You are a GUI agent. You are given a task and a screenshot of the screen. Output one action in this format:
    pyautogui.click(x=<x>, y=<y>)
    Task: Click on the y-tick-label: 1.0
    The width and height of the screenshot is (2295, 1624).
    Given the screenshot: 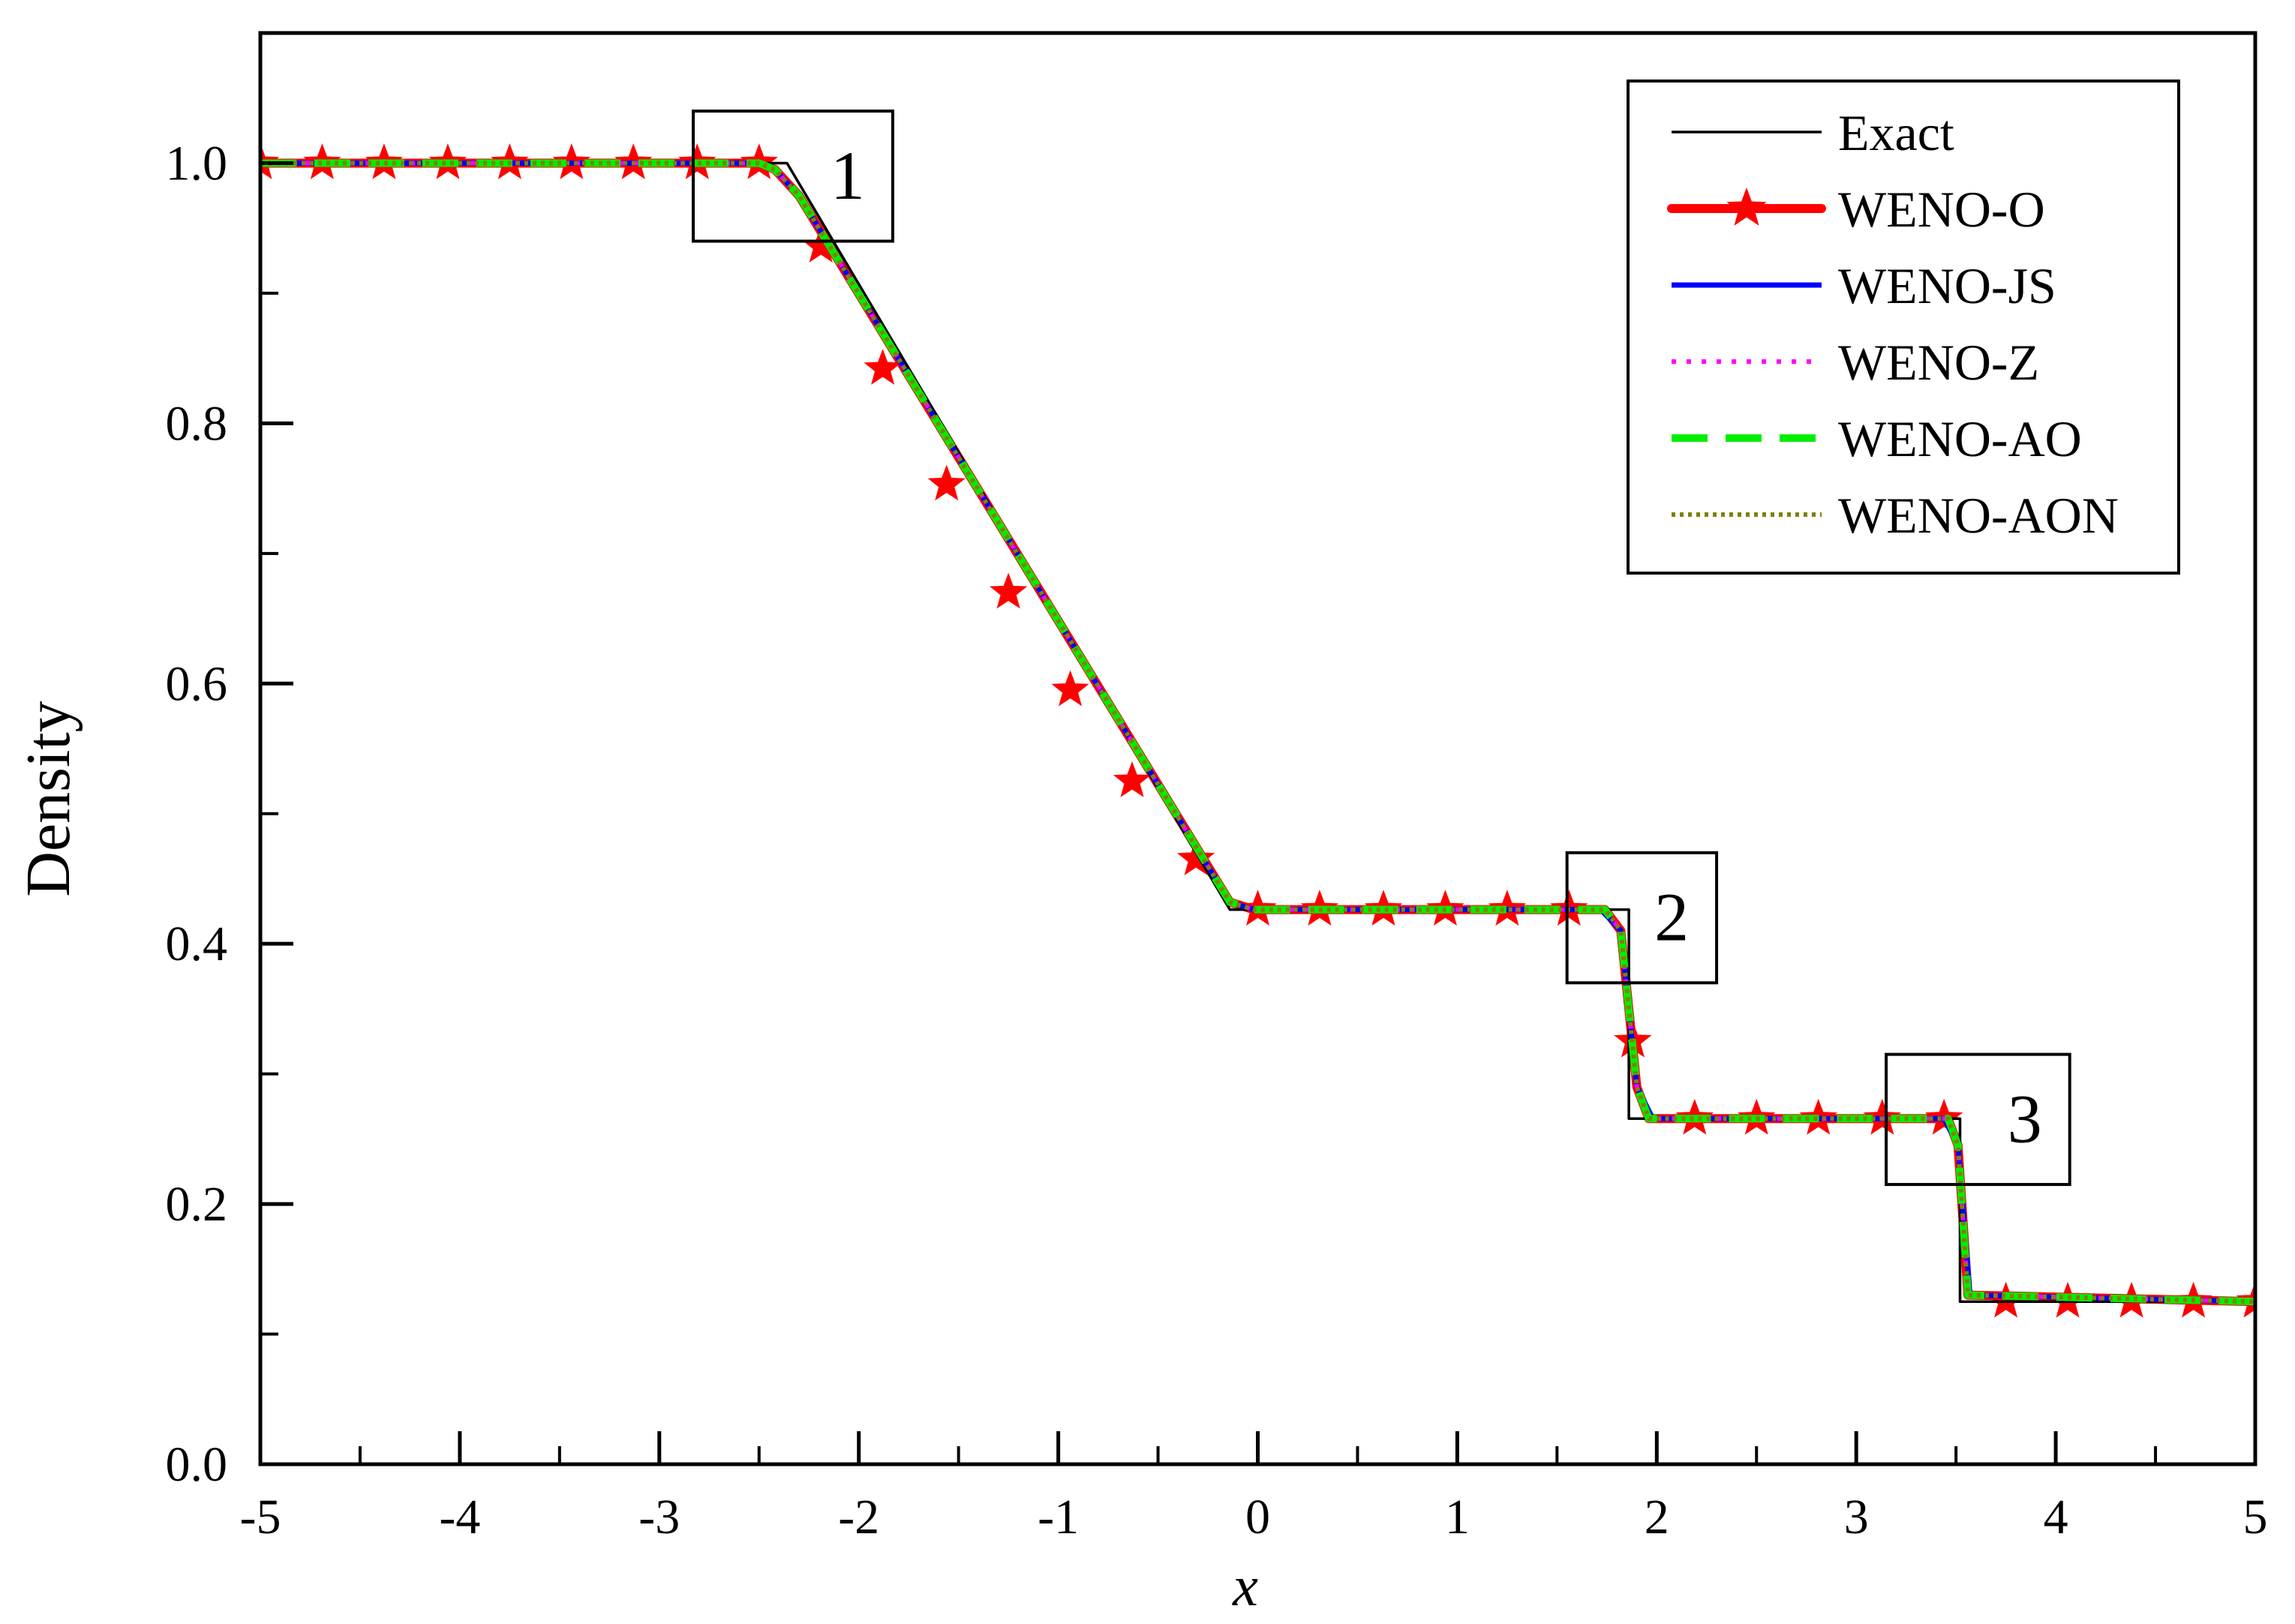 What is the action you would take?
    pyautogui.click(x=197, y=163)
    